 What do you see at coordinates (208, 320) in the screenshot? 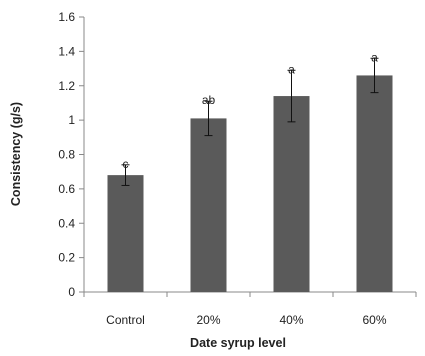
I see `x-tick-label: 20%` at bounding box center [208, 320].